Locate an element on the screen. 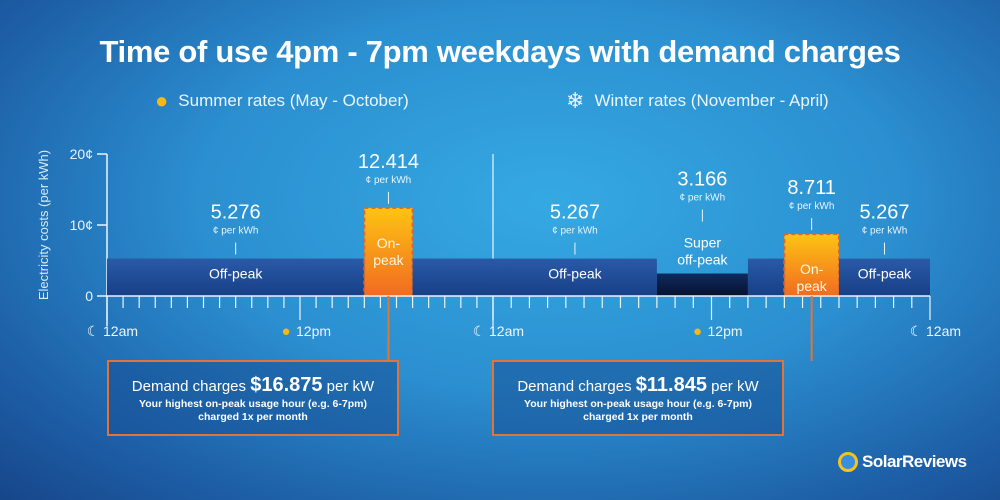 This screenshot has width=1000, height=500. legend-winter: ❄ Winter rates (November - April) is located at coordinates (697, 101).